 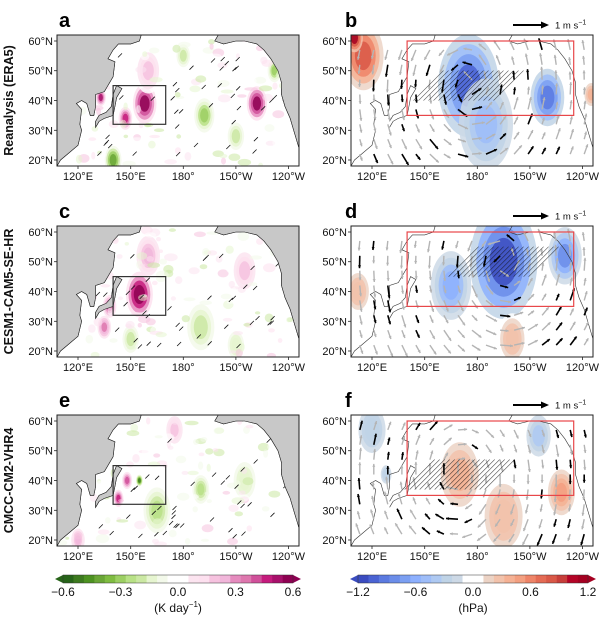 I want to click on colorbar-title-close: ), so click(x=200, y=608).